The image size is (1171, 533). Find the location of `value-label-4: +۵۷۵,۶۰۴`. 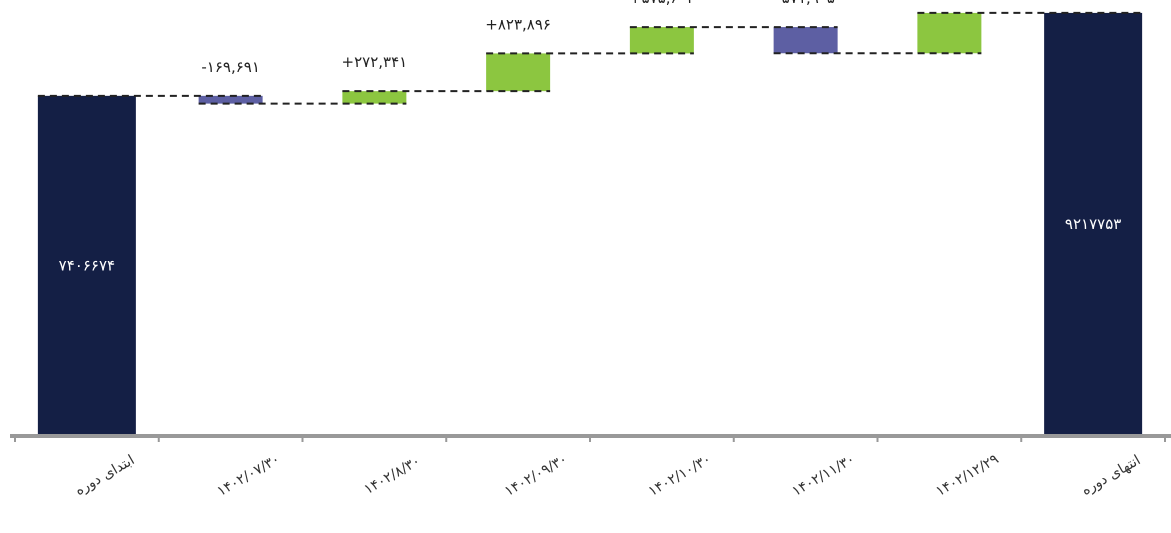

value-label-4: +۵۷۵,۶۰۴ is located at coordinates (662, 3).